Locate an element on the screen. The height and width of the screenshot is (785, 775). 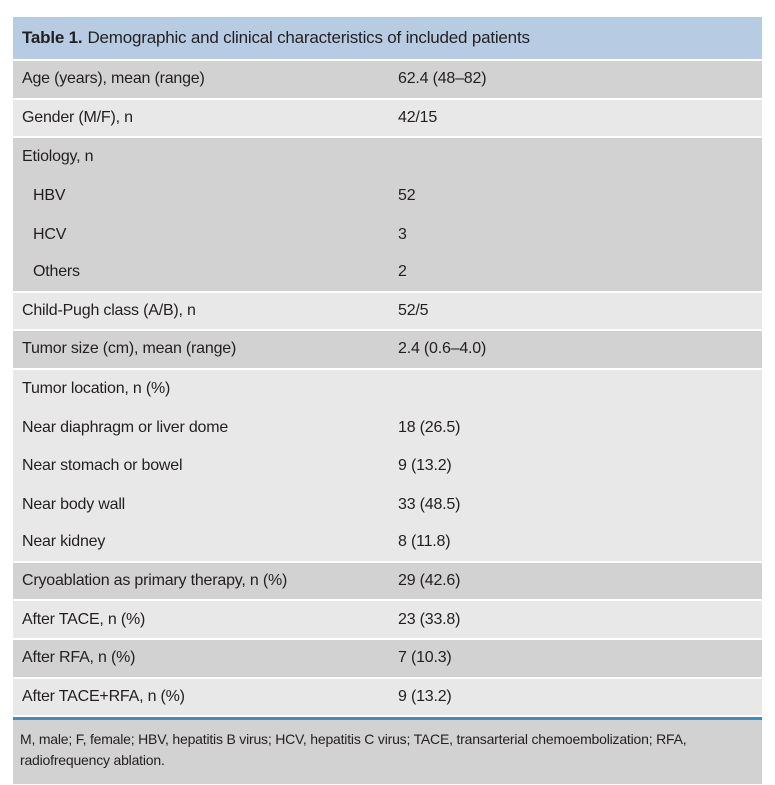
row-label: Cryoablation as primary therapy, n (%) is located at coordinates (155, 581).